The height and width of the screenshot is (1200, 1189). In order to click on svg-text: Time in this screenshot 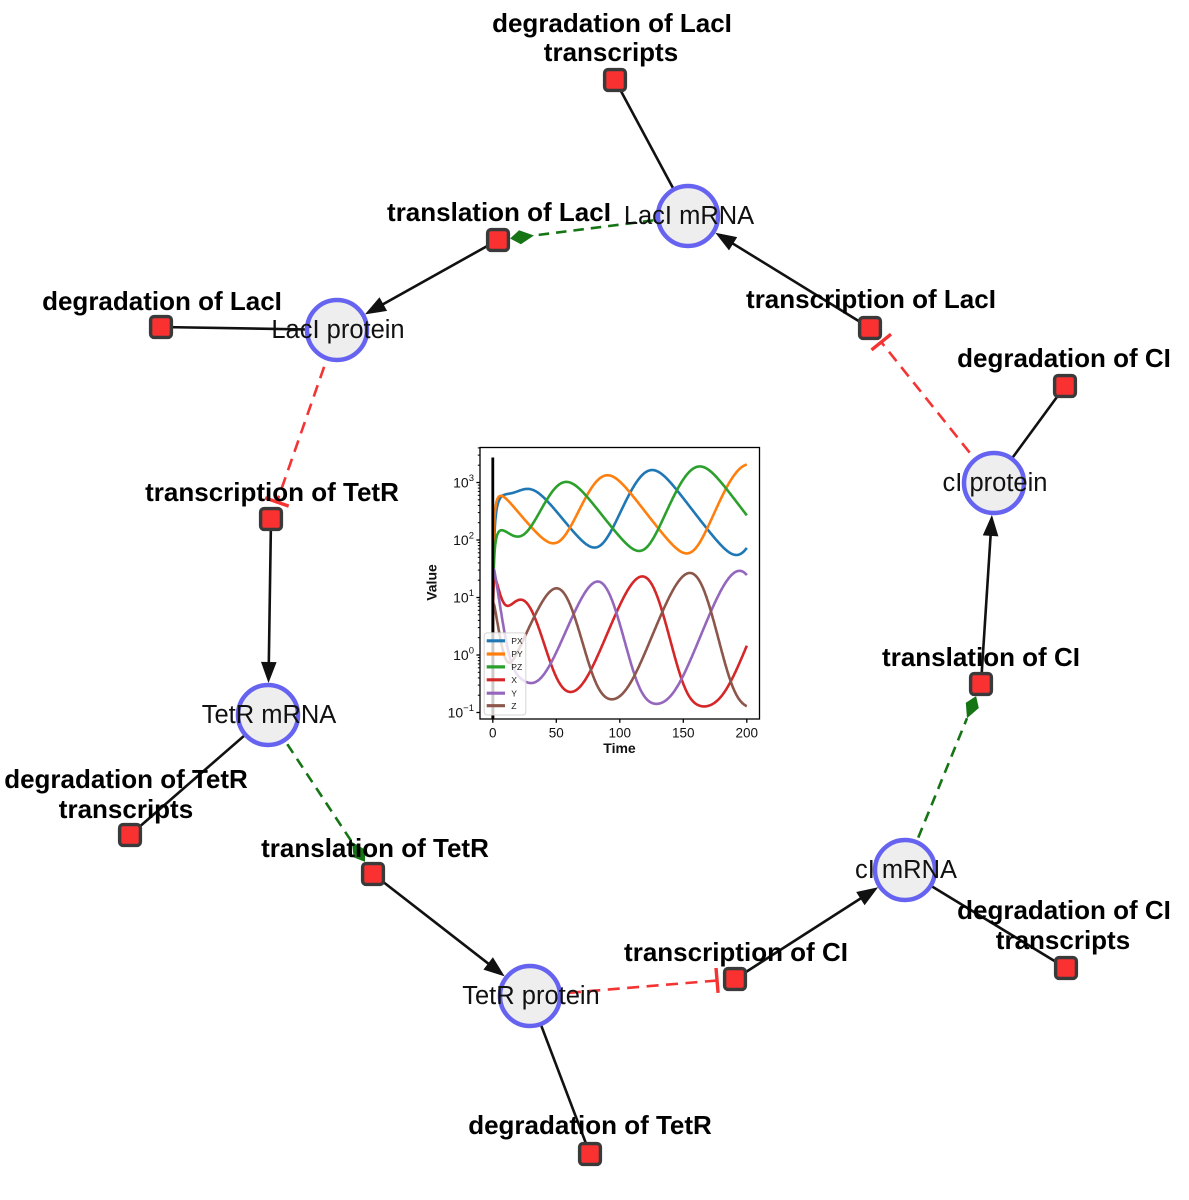, I will do `click(619, 748)`.